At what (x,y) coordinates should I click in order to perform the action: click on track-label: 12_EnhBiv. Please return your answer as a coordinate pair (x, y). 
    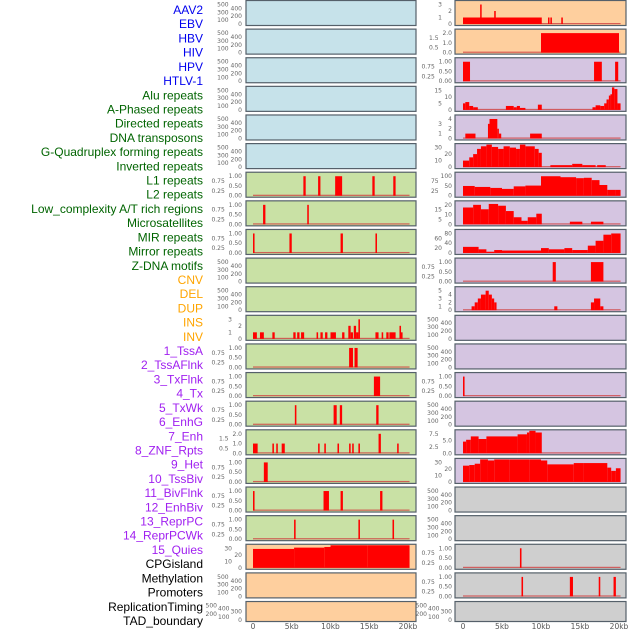
    Looking at the image, I should click on (174, 507).